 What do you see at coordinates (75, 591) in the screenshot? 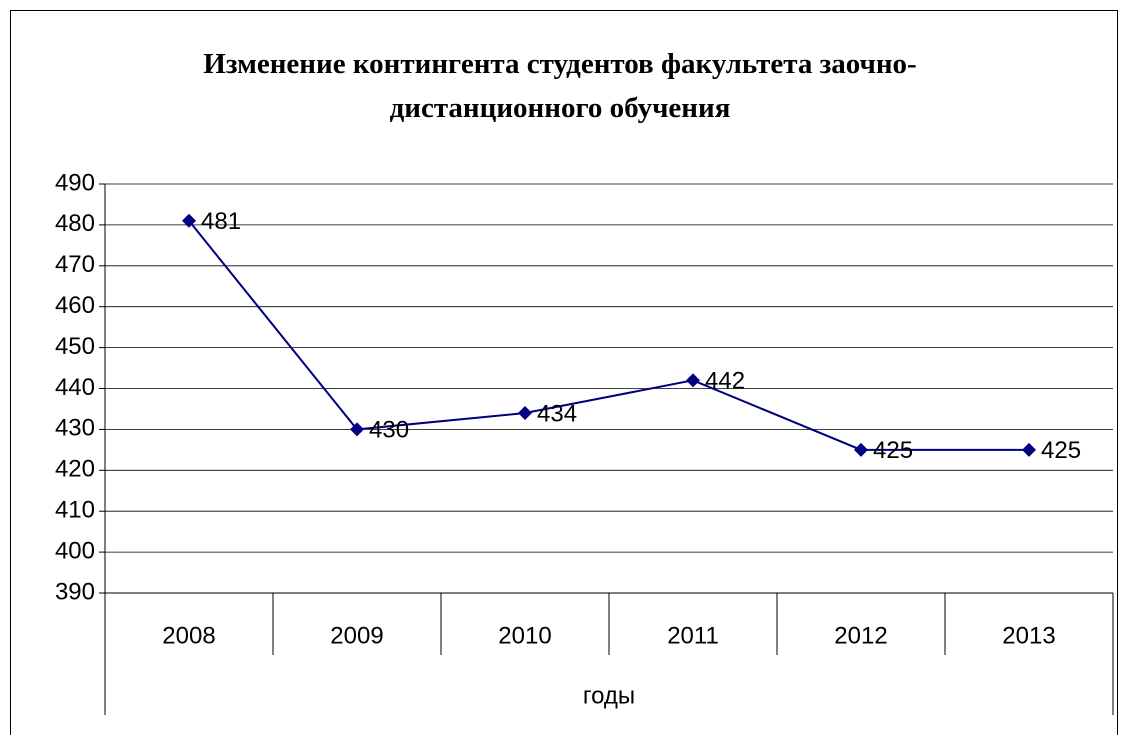
I see `y-tick-label: 390` at bounding box center [75, 591].